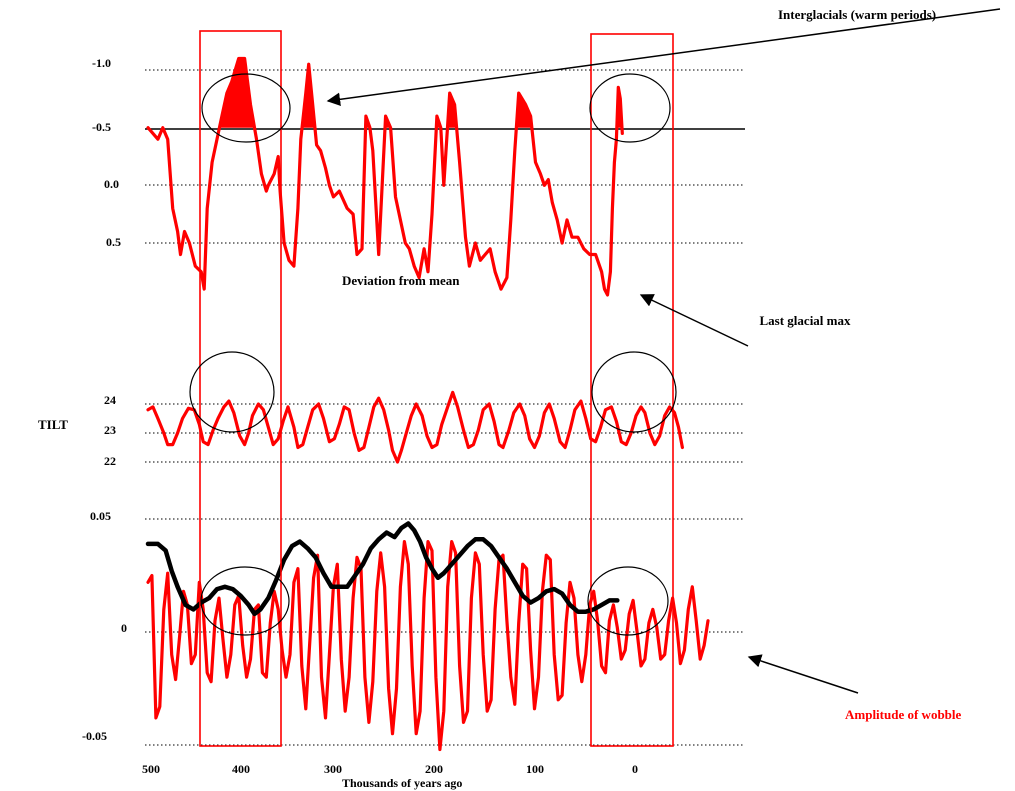  Describe the element at coordinates (110, 461) in the screenshot. I see `y-tick-label: 22` at that location.